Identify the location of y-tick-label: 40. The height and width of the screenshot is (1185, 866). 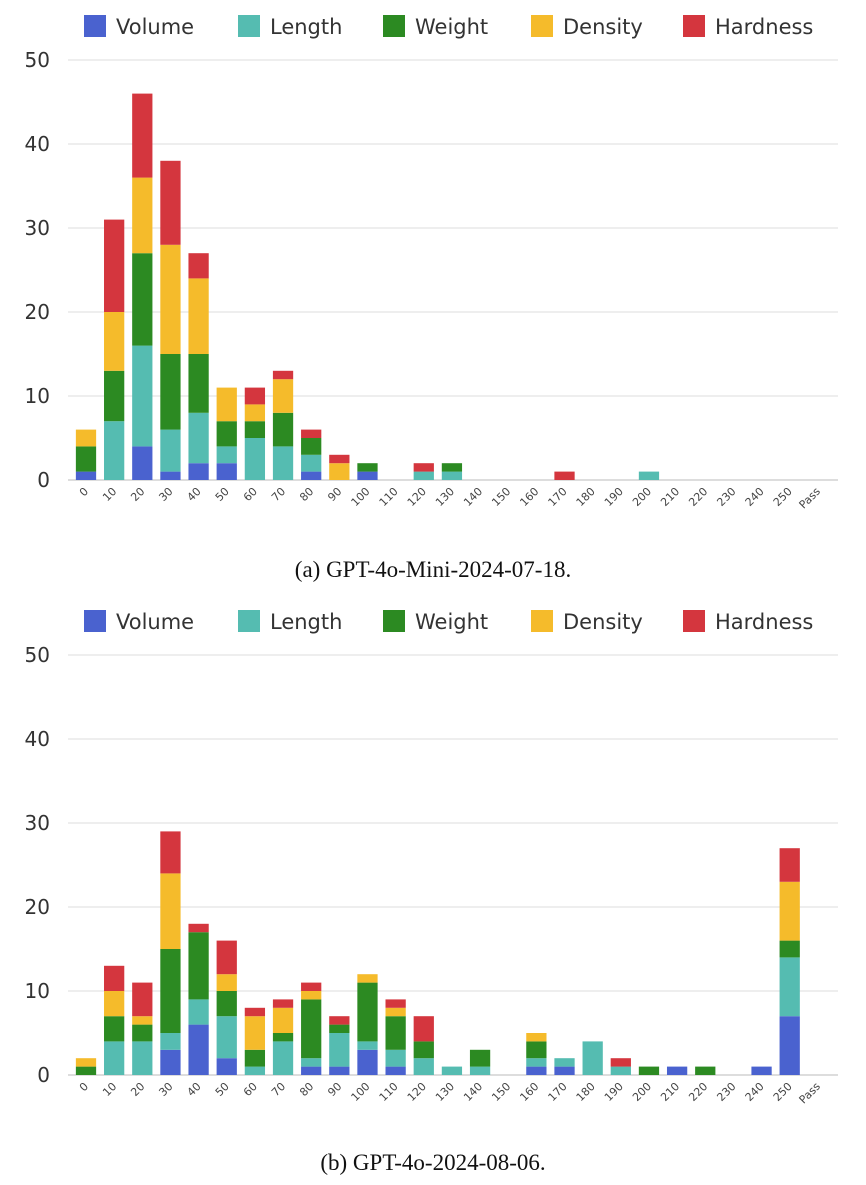
(37, 144).